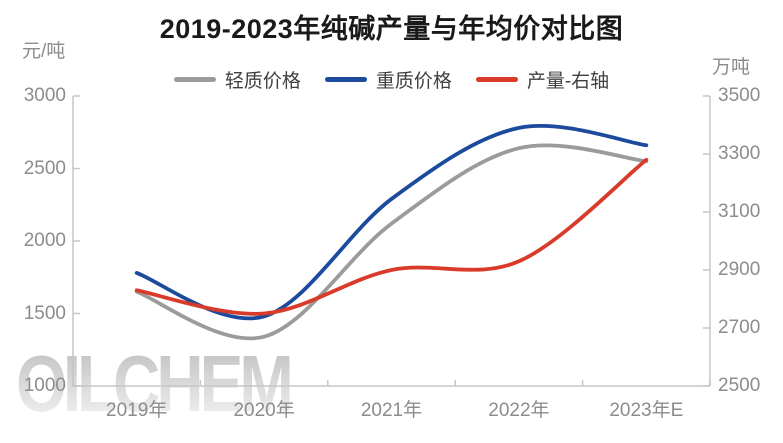 The height and width of the screenshot is (443, 783). What do you see at coordinates (731, 67) in the screenshot?
I see `right-axis-unit-label: 万吨` at bounding box center [731, 67].